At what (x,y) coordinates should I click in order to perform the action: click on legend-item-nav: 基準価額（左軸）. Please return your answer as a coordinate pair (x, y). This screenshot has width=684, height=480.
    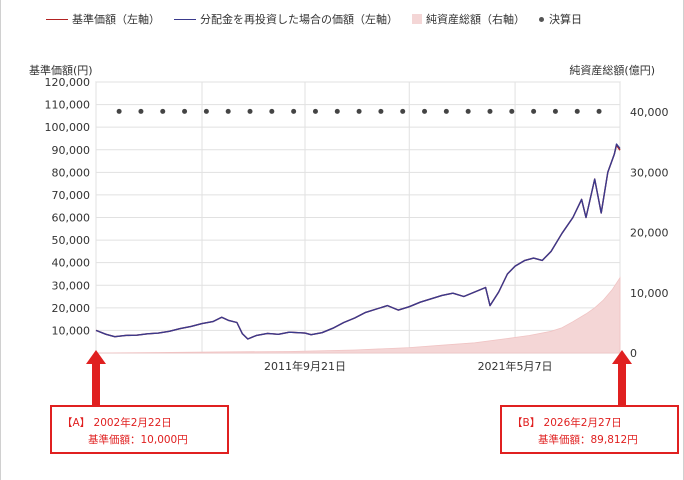
    Looking at the image, I should click on (103, 19).